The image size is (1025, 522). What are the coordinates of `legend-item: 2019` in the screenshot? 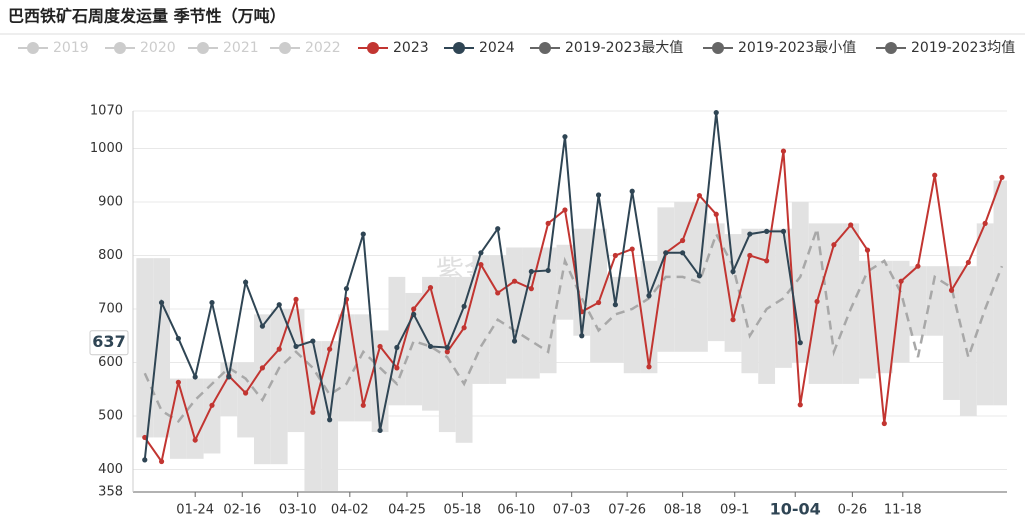 It's located at (53, 48).